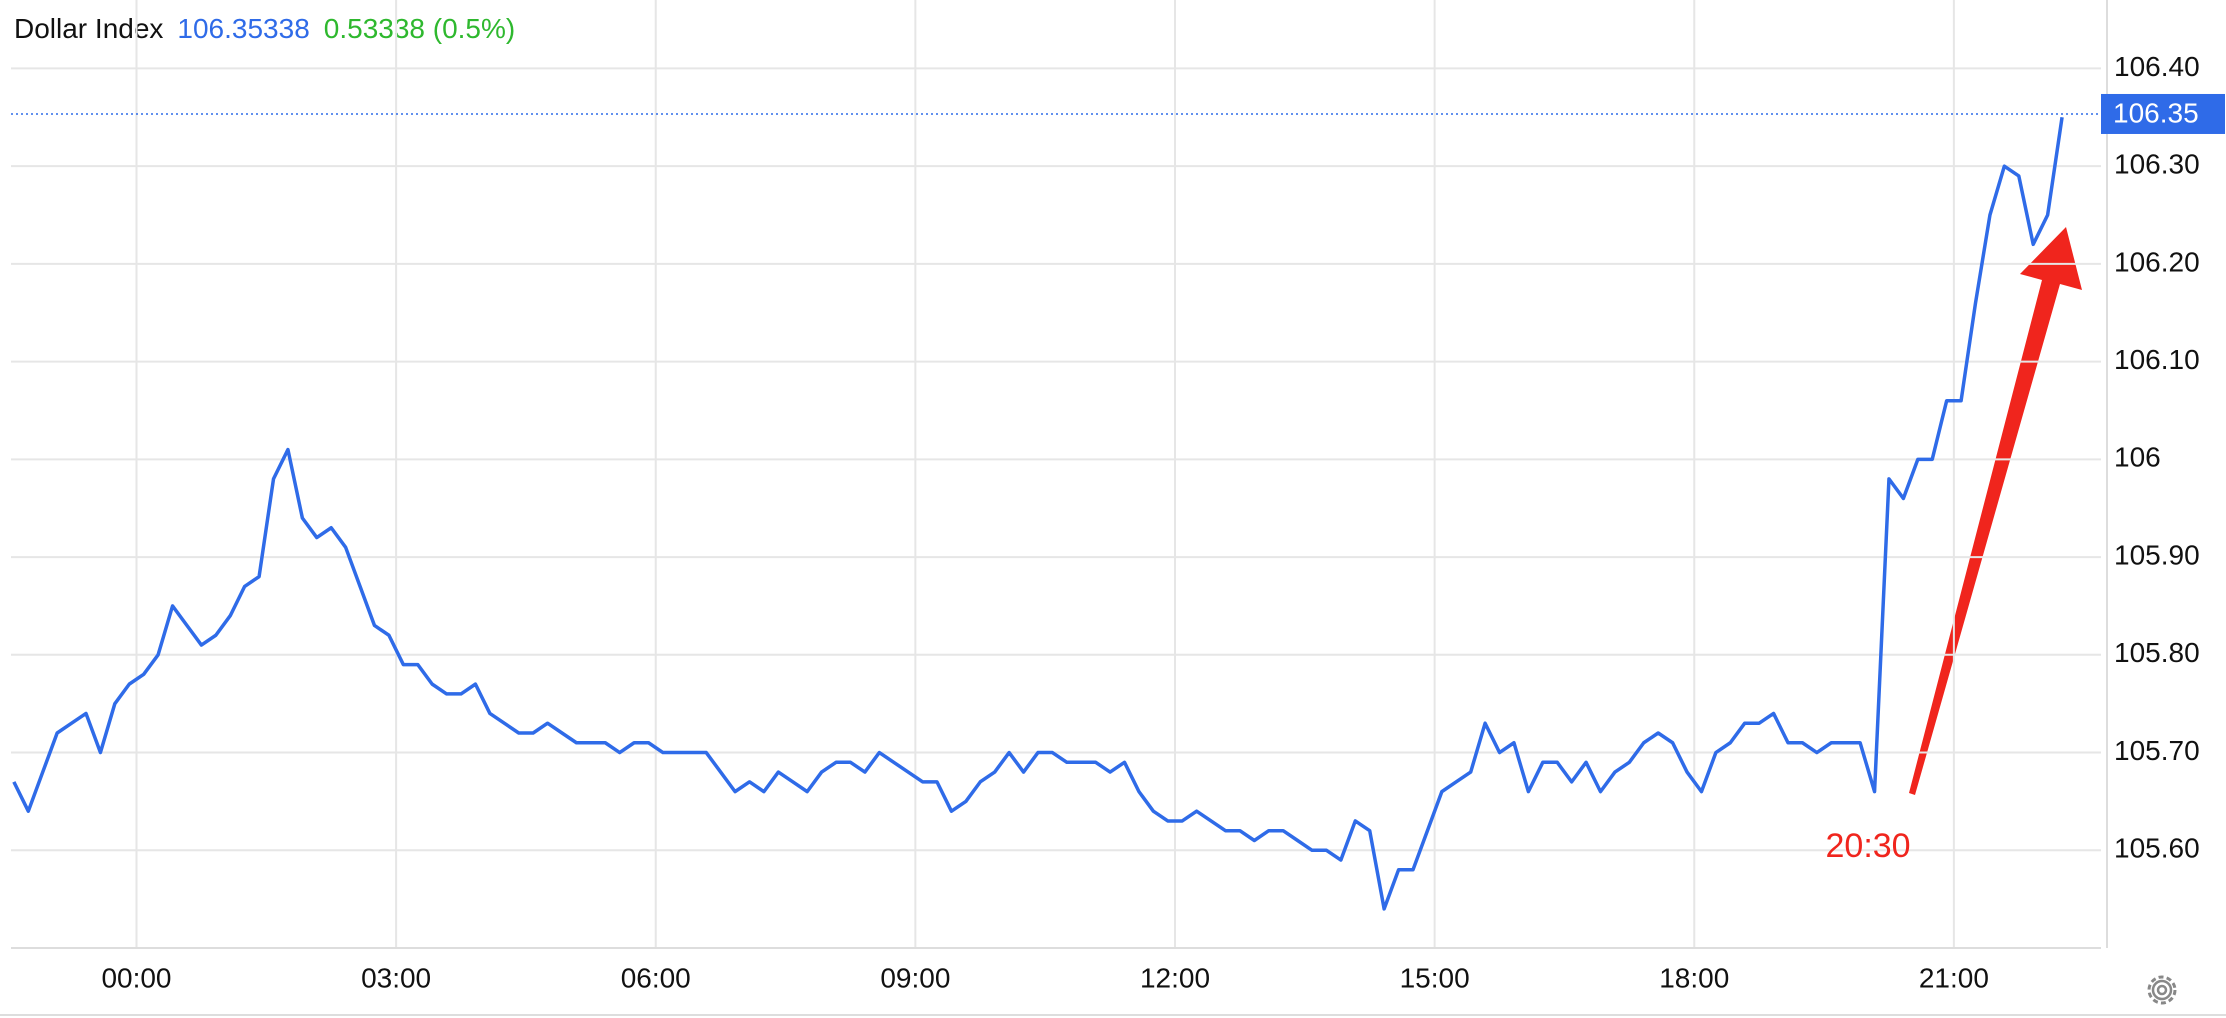  Describe the element at coordinates (1995, 511) in the screenshot. I see `arrow` at that location.